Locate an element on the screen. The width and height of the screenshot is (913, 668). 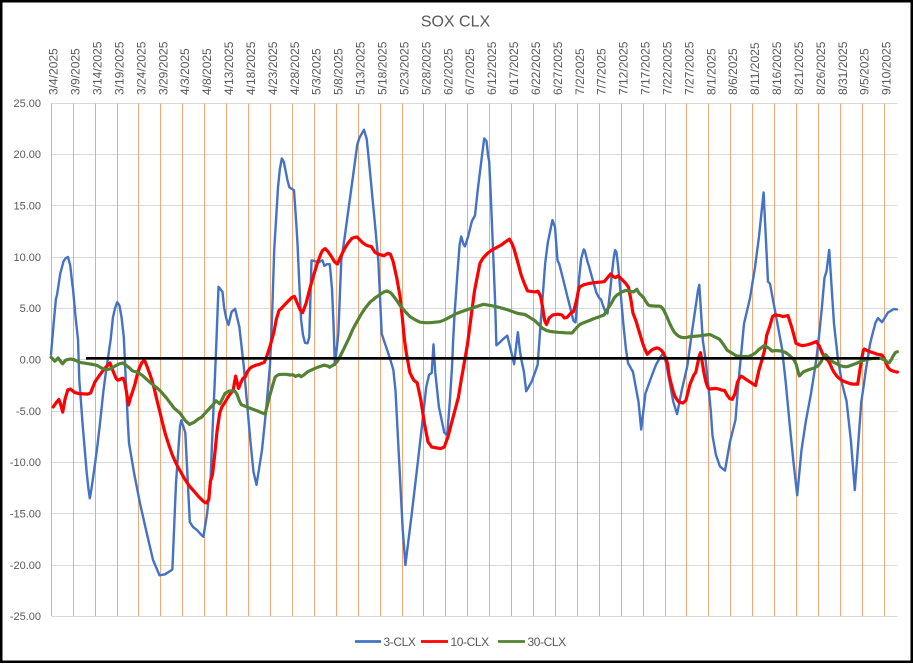
svg-text: 5/13/2025 is located at coordinates (361, 68).